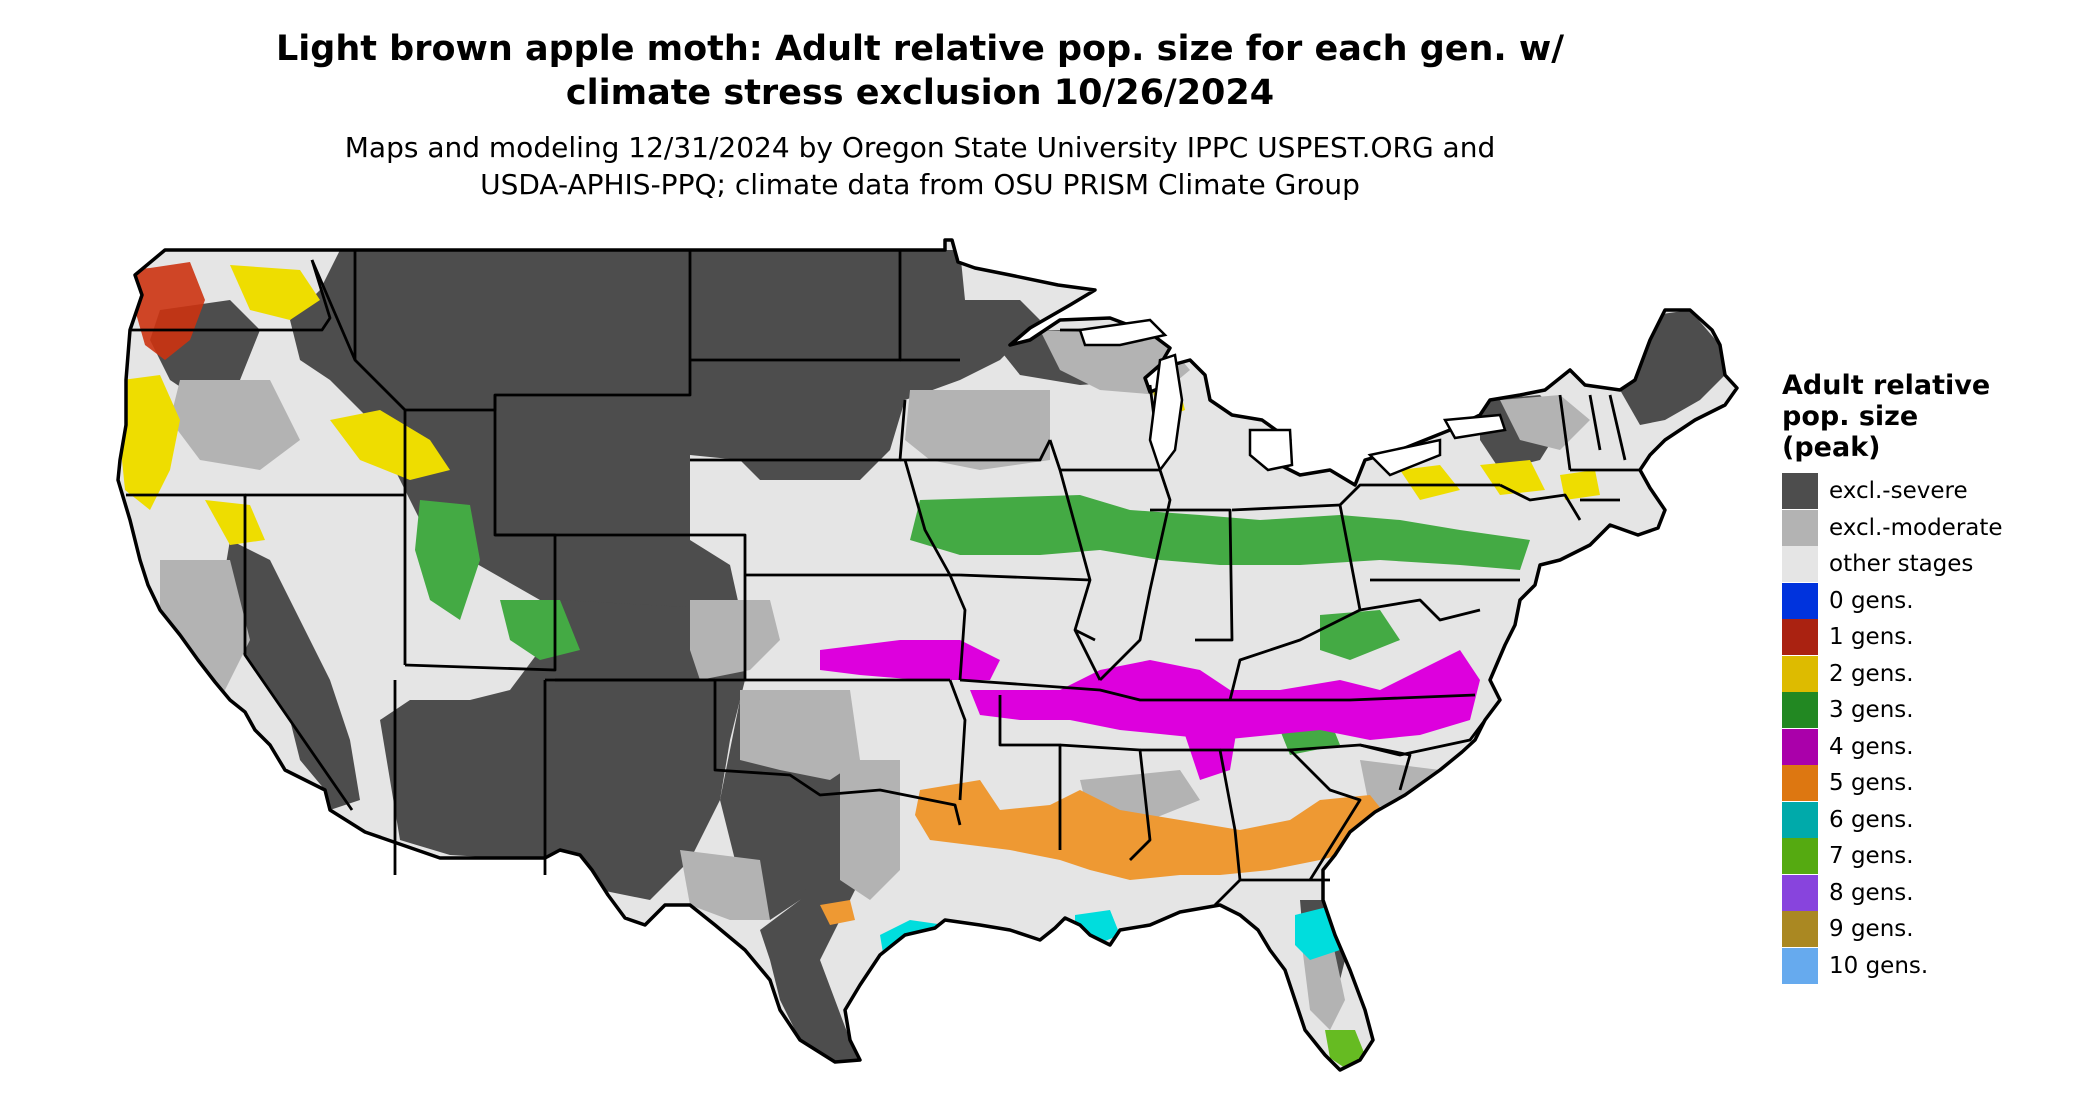 This screenshot has width=2100, height=1116. What do you see at coordinates (1871, 746) in the screenshot?
I see `legend-label: 4 gens.` at bounding box center [1871, 746].